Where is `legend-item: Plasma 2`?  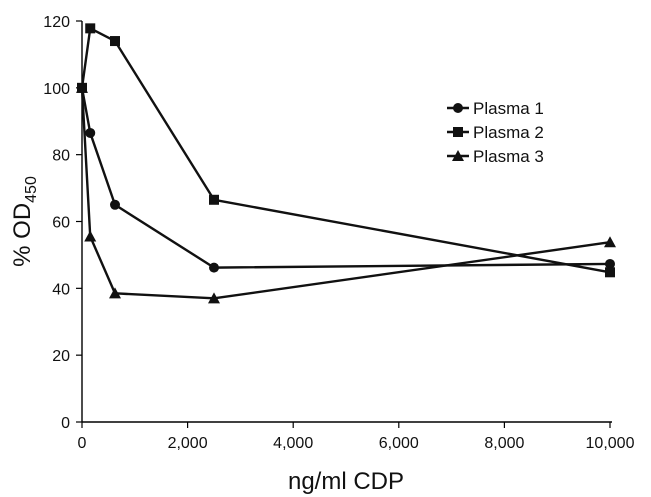
legend-item: Plasma 2 is located at coordinates (495, 132).